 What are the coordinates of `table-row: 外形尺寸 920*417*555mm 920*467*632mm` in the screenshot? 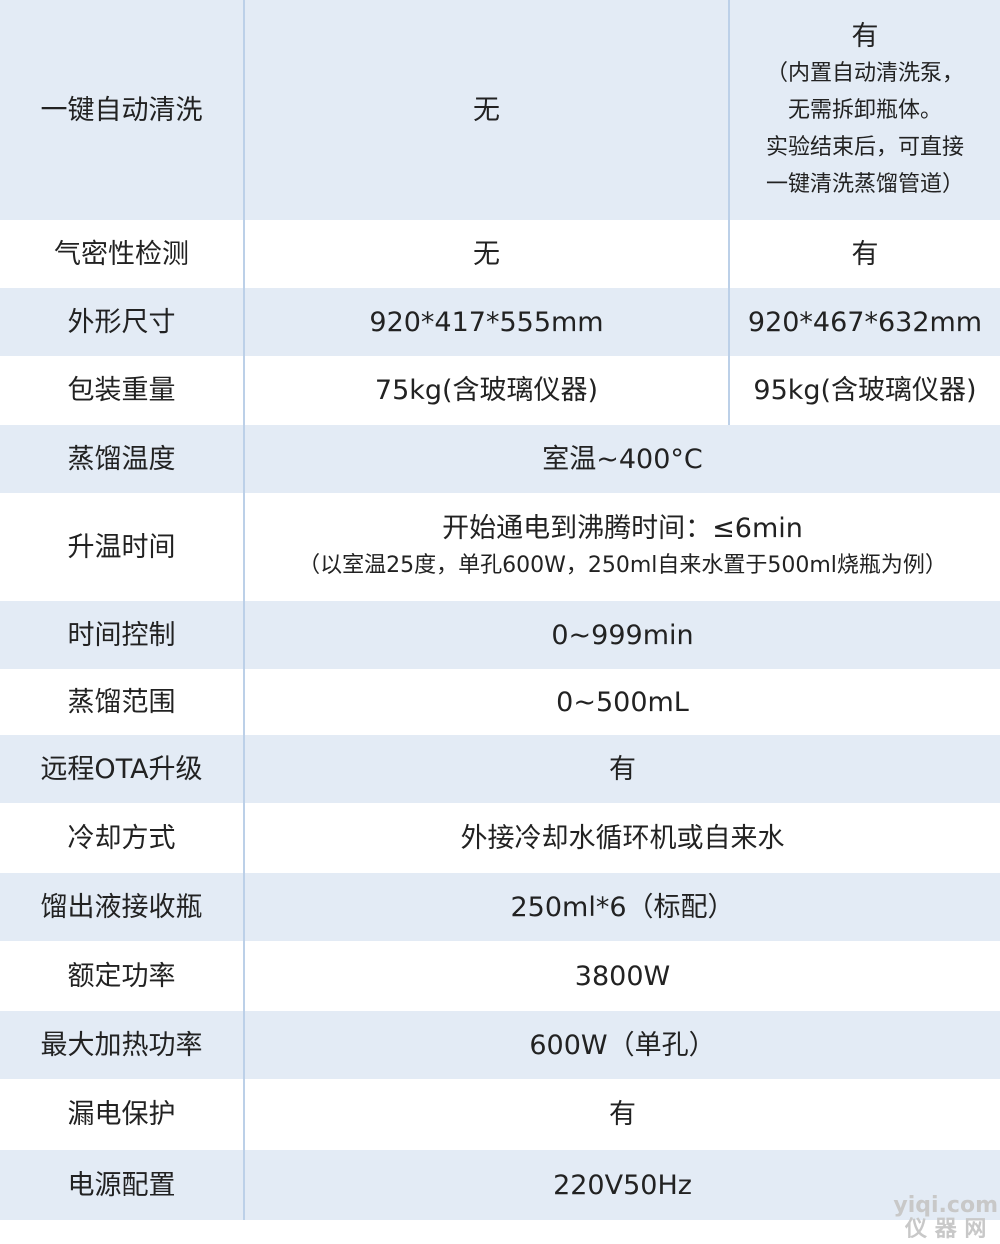 It's located at (500, 322).